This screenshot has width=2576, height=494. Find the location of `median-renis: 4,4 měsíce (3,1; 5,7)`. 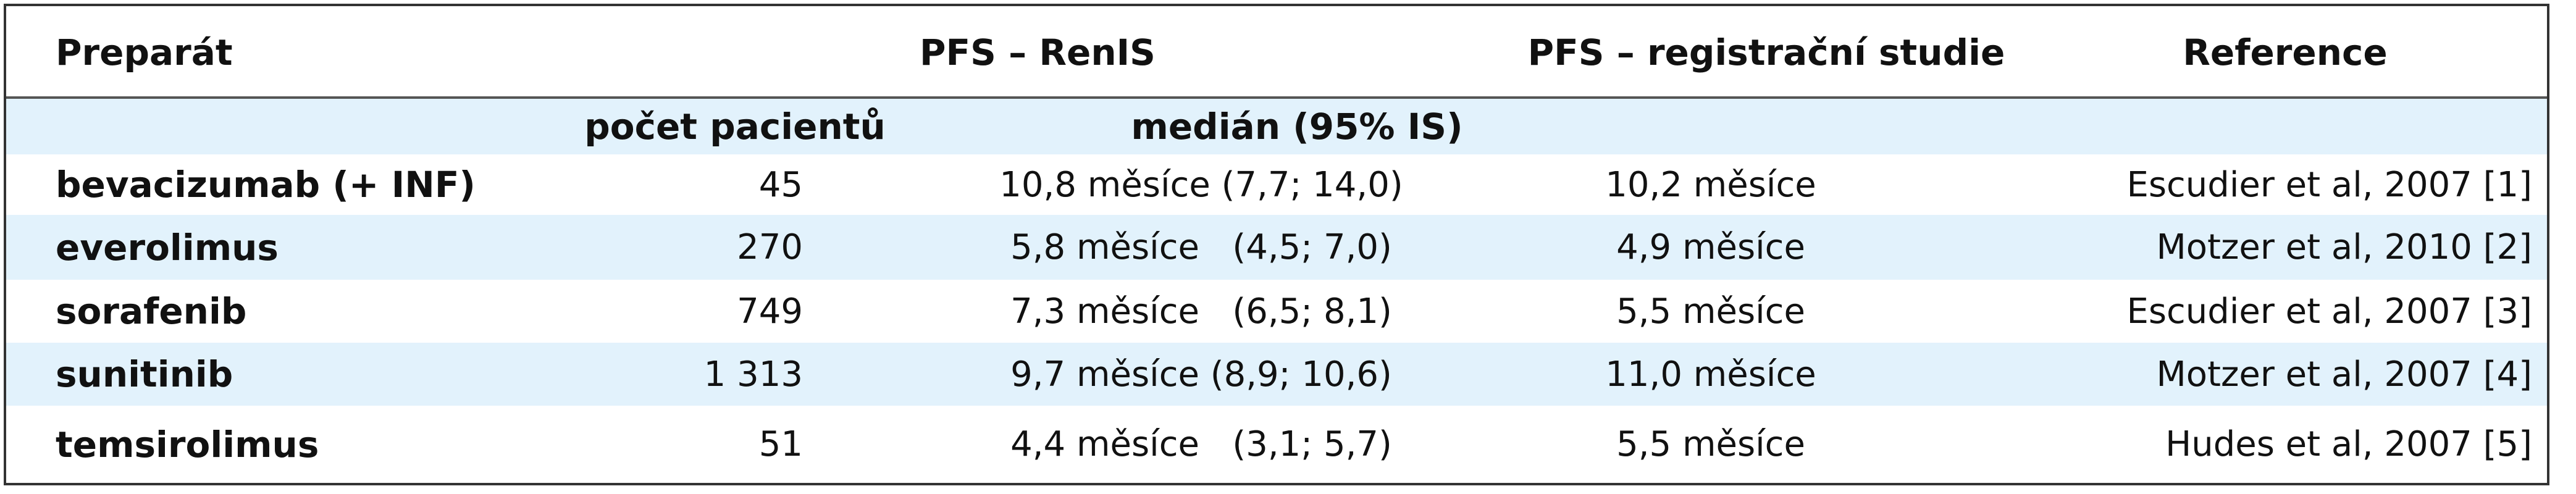

median-renis: 4,4 měsíce (3,1; 5,7) is located at coordinates (1201, 444).